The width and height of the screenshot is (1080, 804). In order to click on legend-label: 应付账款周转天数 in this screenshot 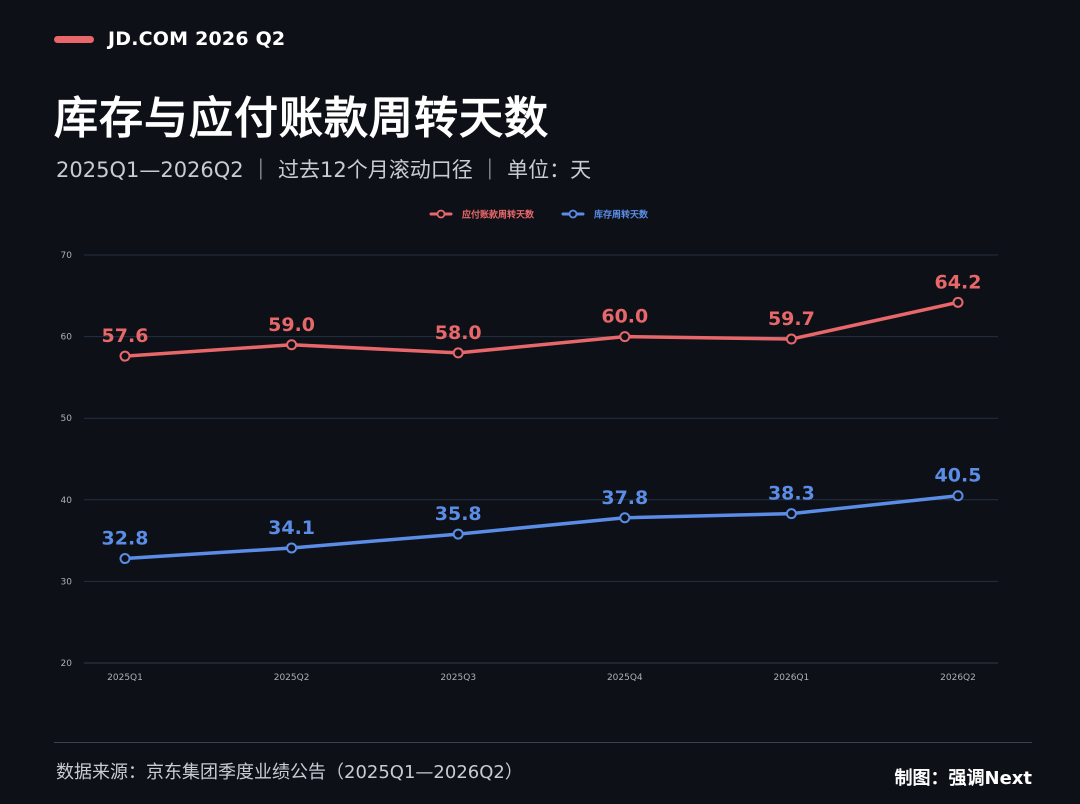, I will do `click(498, 215)`.